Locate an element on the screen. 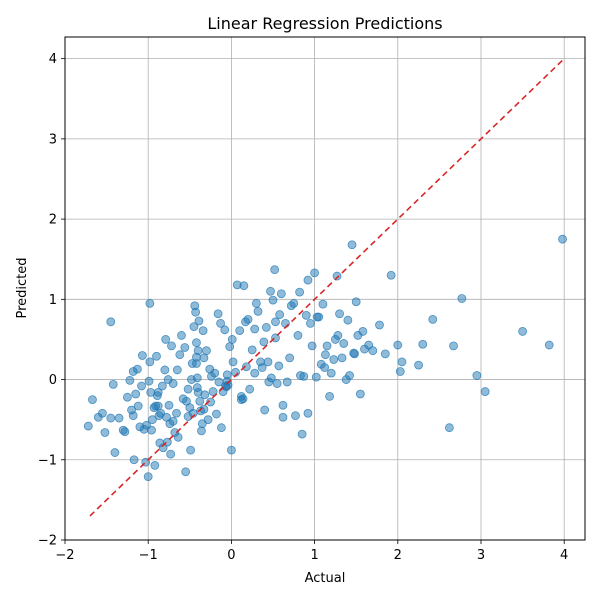 The width and height of the screenshot is (600, 600). y-tick-label: −1 is located at coordinates (47, 460).